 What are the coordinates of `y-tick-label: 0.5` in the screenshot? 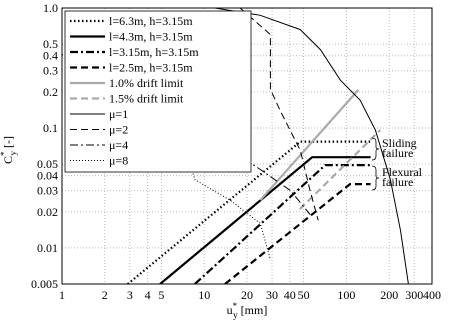 It's located at (50, 44).